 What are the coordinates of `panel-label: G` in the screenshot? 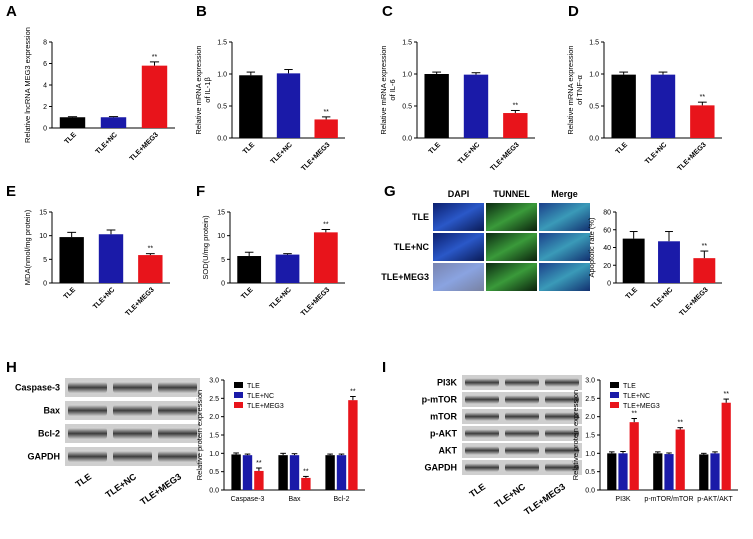 It's located at (390, 191).